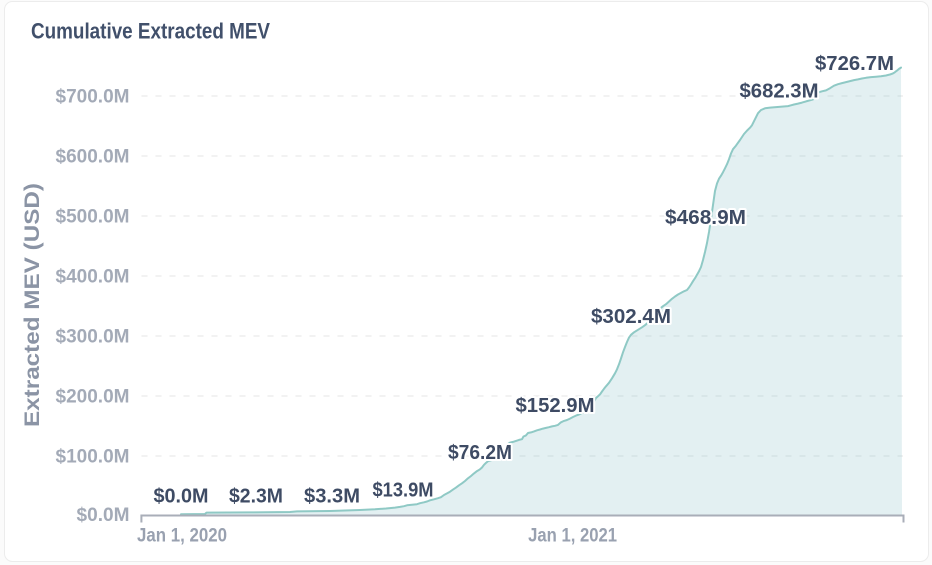  What do you see at coordinates (572, 535) in the screenshot?
I see `svg-text: Jan 1, 2021` at bounding box center [572, 535].